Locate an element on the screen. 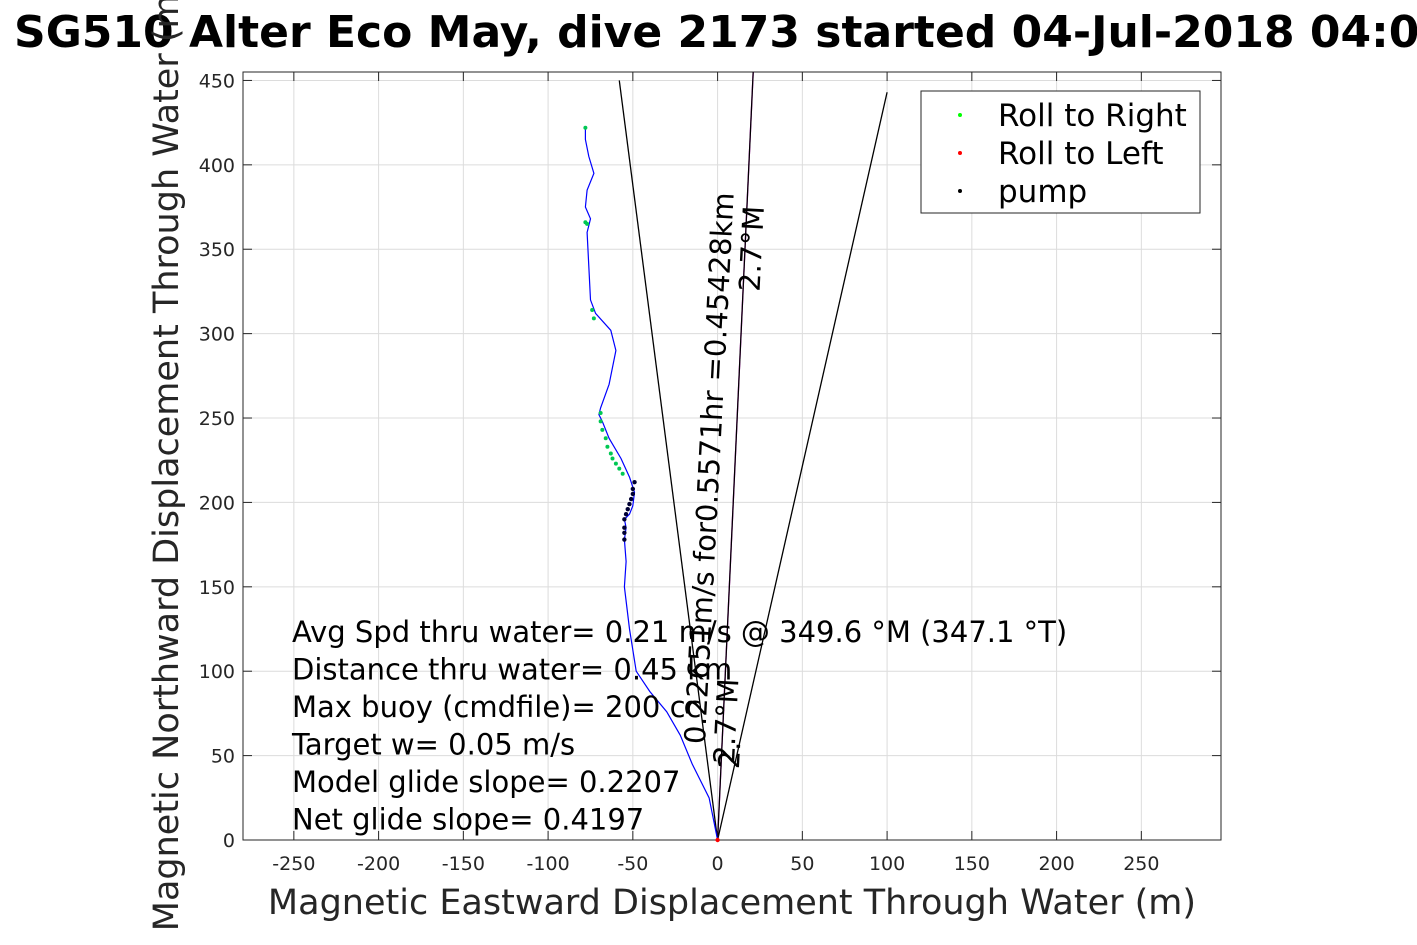 This screenshot has width=1417, height=945. x-tick-labels: -250 -200 -150 -100 -50 0 50 100 150 200 250 is located at coordinates (715, 864).